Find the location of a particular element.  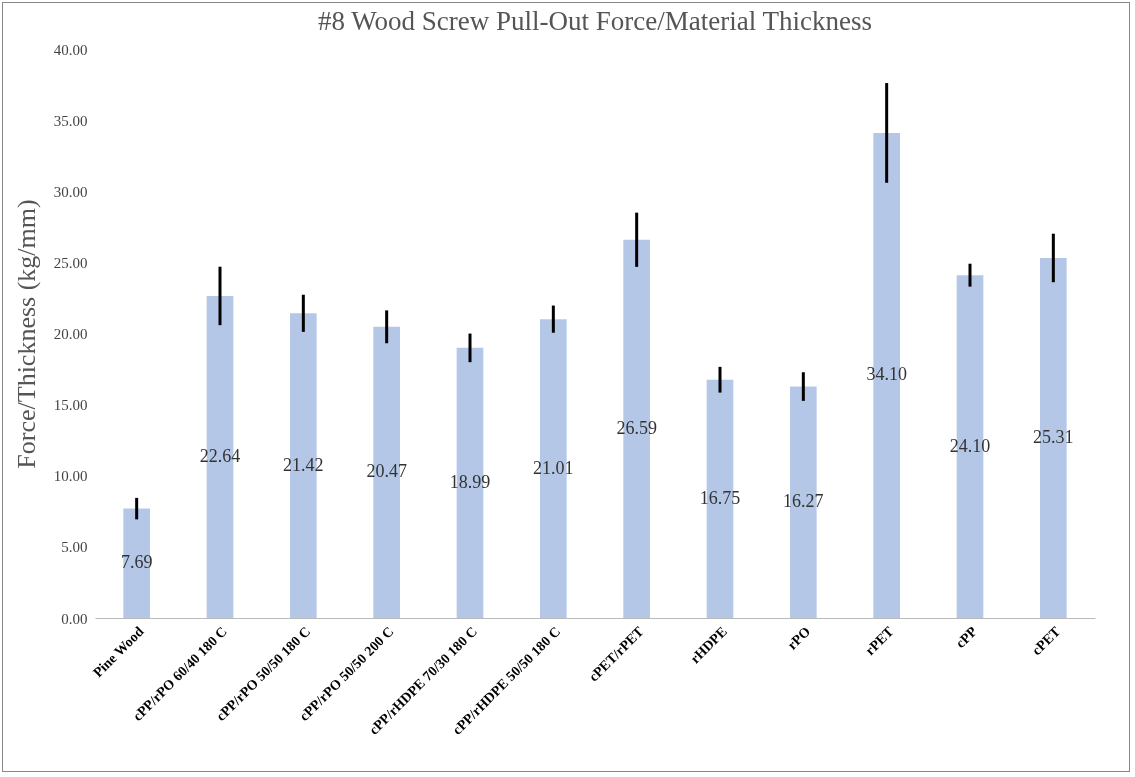

y-tick-label: 0.00 is located at coordinates (74, 618).